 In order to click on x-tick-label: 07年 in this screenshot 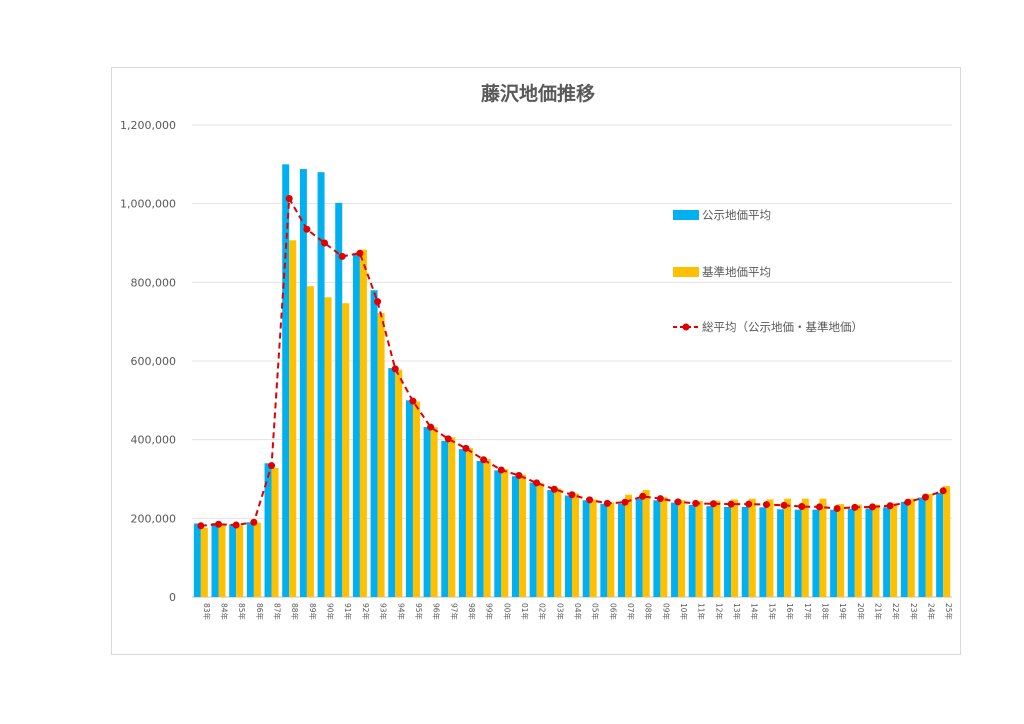, I will do `click(631, 612)`.